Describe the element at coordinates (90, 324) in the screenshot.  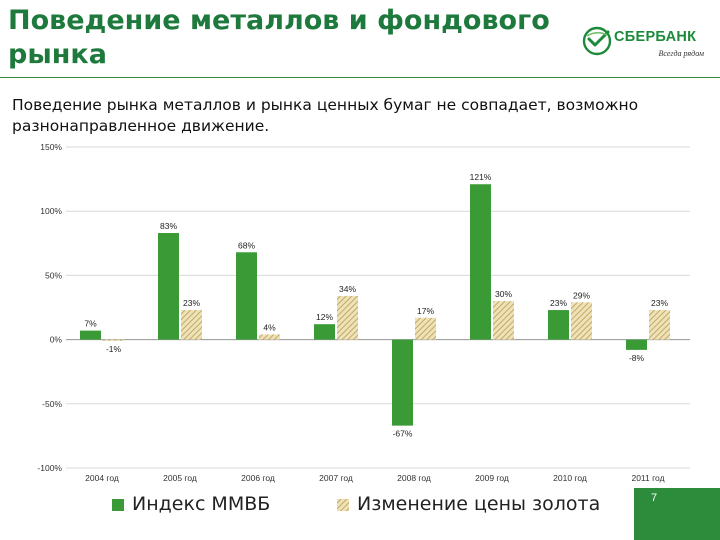
I see `data-label: 7%` at that location.